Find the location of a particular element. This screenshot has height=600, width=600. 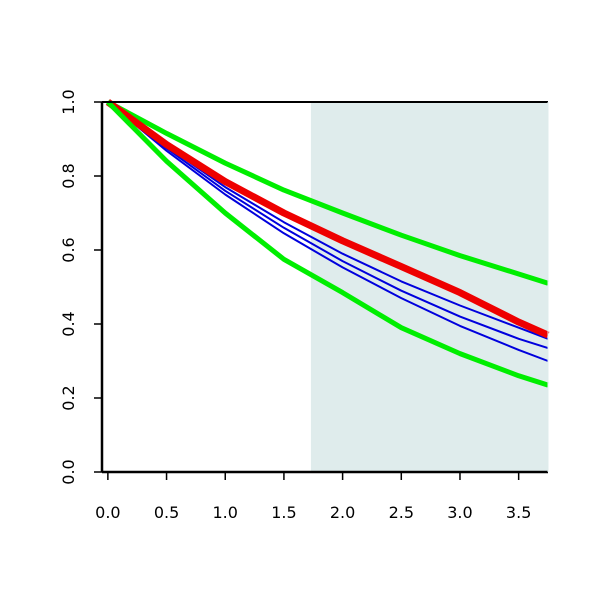

y-tick-label: 0.6 is located at coordinates (68, 249).